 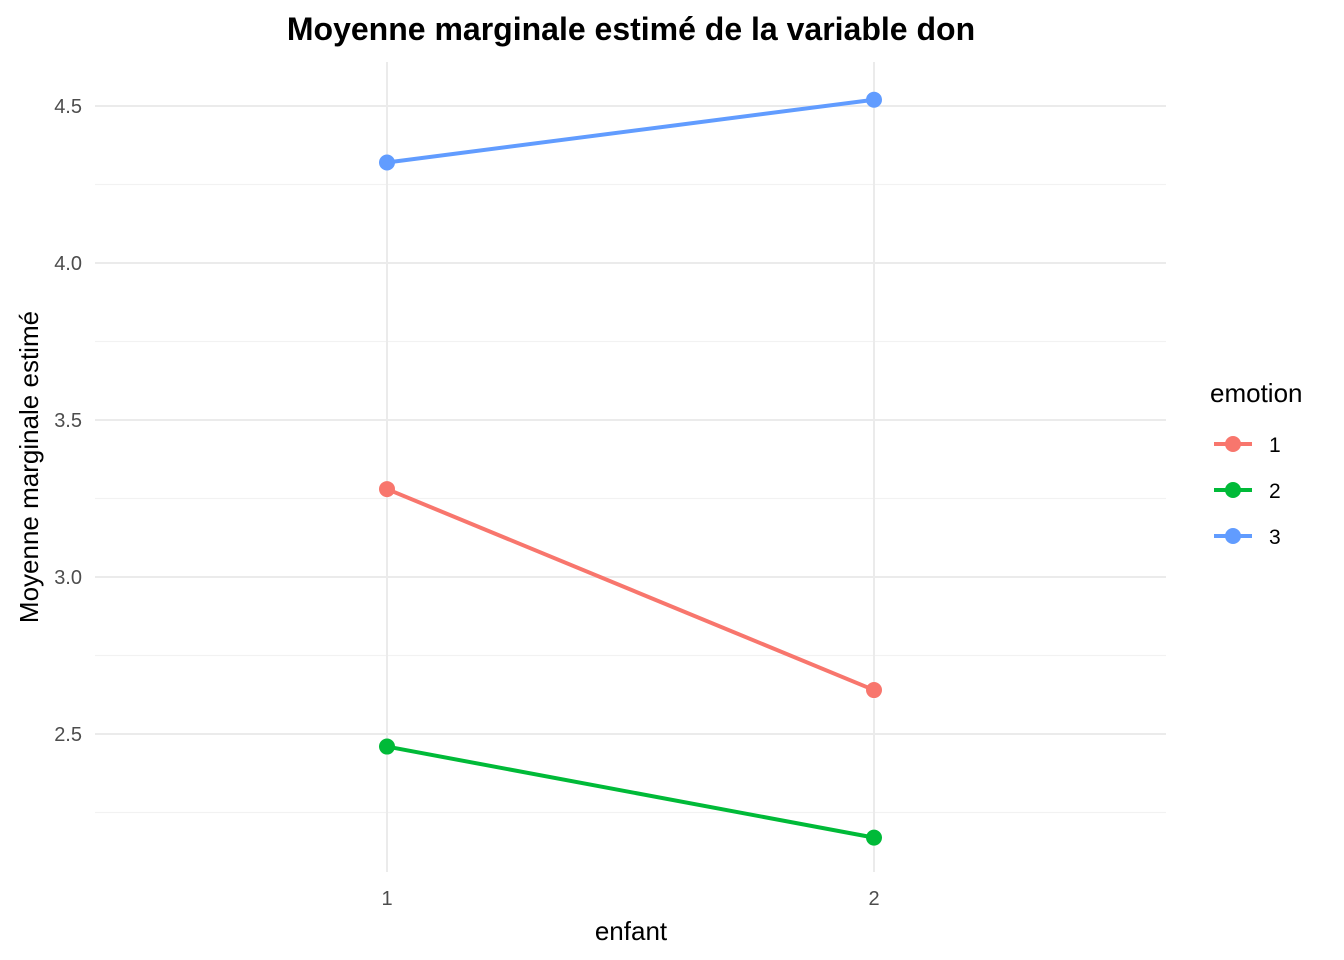 I want to click on x-tick-label: 2, so click(x=873, y=899).